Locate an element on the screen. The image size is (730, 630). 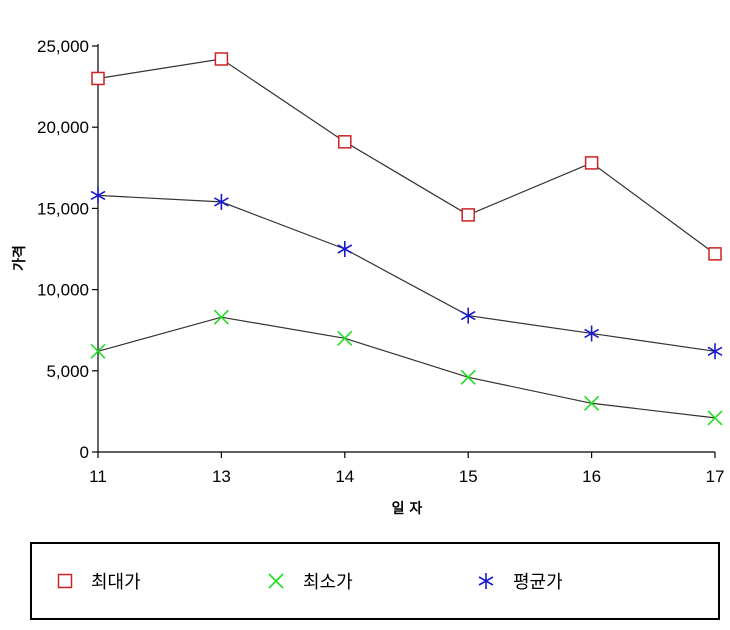
legend-square-marker-icon is located at coordinates (65, 581).